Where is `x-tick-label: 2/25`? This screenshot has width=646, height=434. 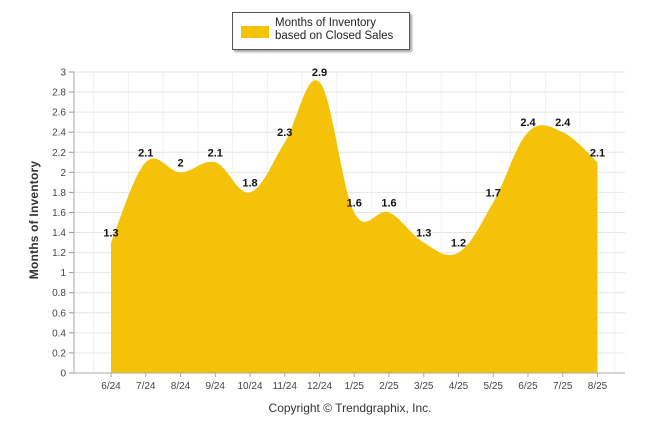
x-tick-label: 2/25 is located at coordinates (389, 386).